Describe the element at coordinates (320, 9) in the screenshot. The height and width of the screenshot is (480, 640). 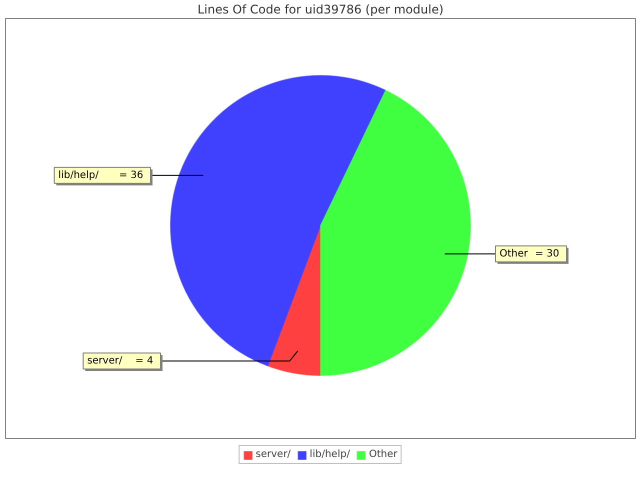
I see `chart-title: Lines Of Code for uid39786 (per module)` at that location.